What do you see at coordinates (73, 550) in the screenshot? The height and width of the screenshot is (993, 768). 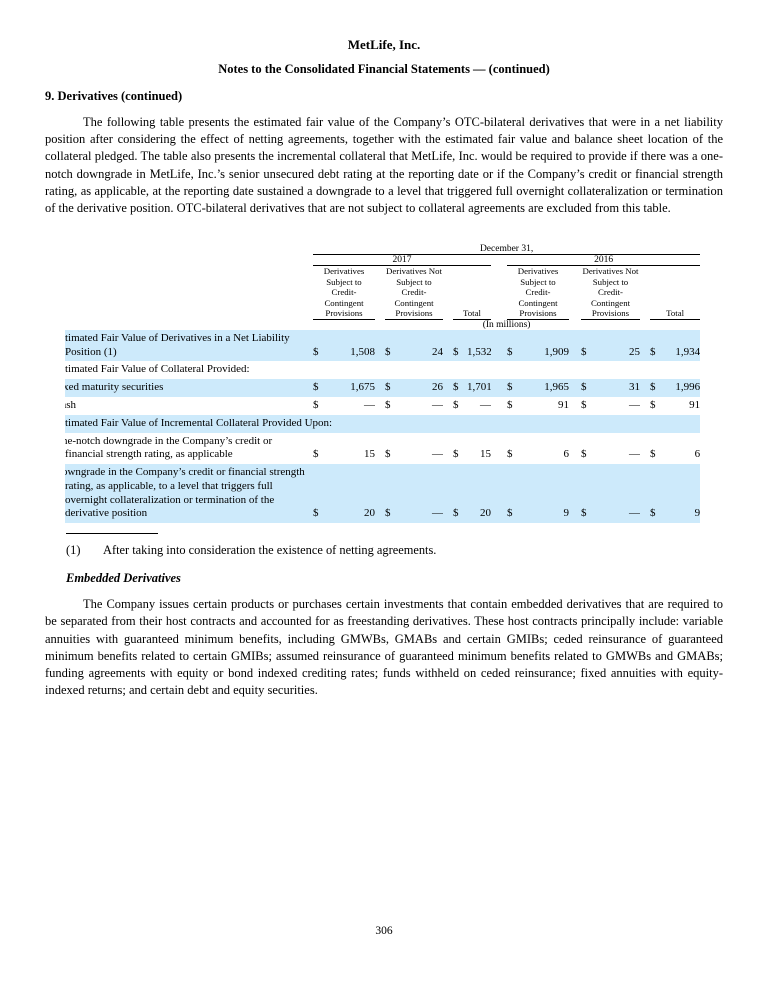 I see `footnote-marker: (1)` at bounding box center [73, 550].